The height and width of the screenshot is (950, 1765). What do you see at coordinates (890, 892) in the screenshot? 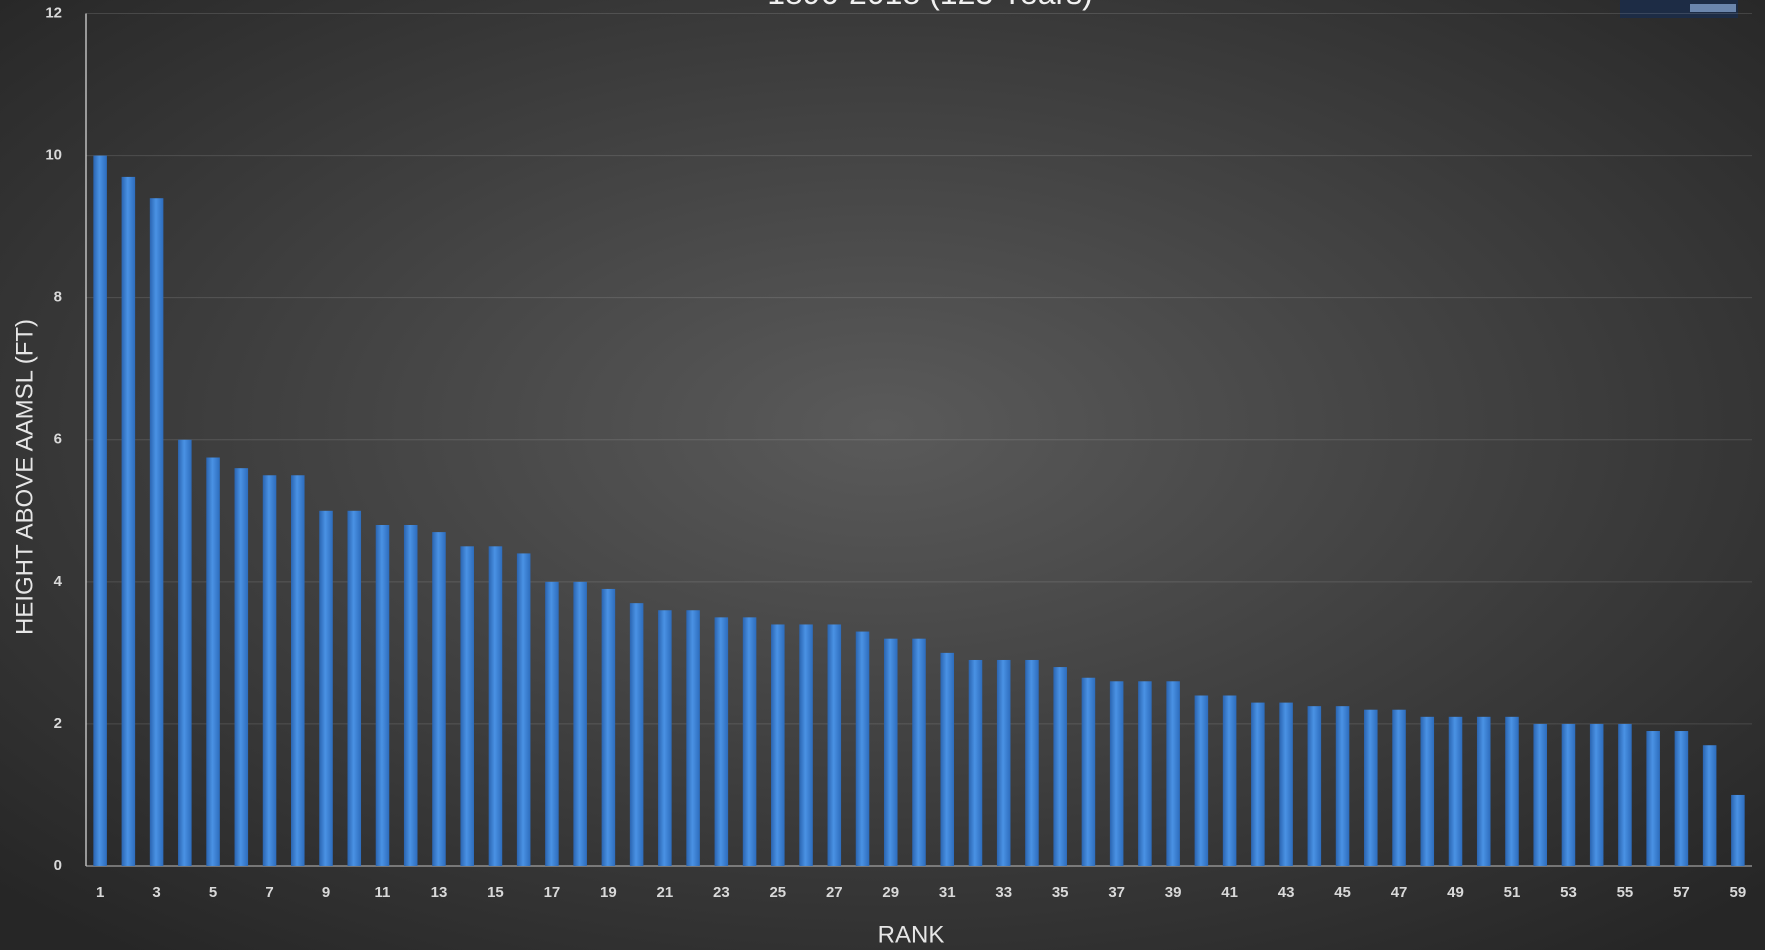
I see `x-tick-label: 29` at bounding box center [890, 892].